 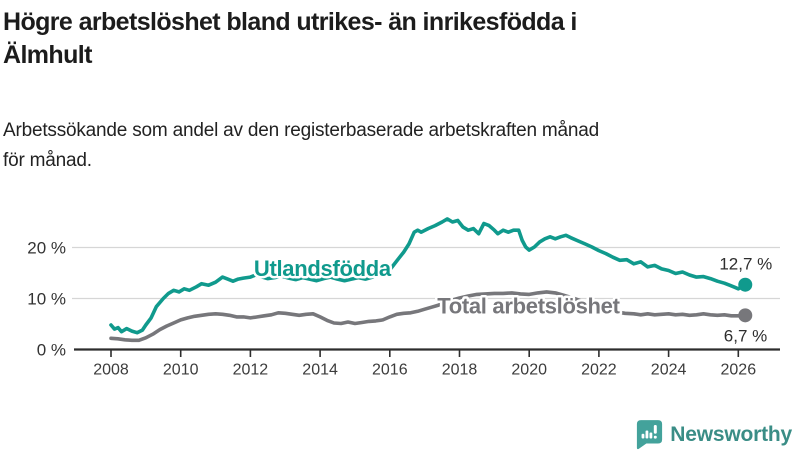 I want to click on series-end-value-label-1: 6,7 %, so click(x=745, y=335).